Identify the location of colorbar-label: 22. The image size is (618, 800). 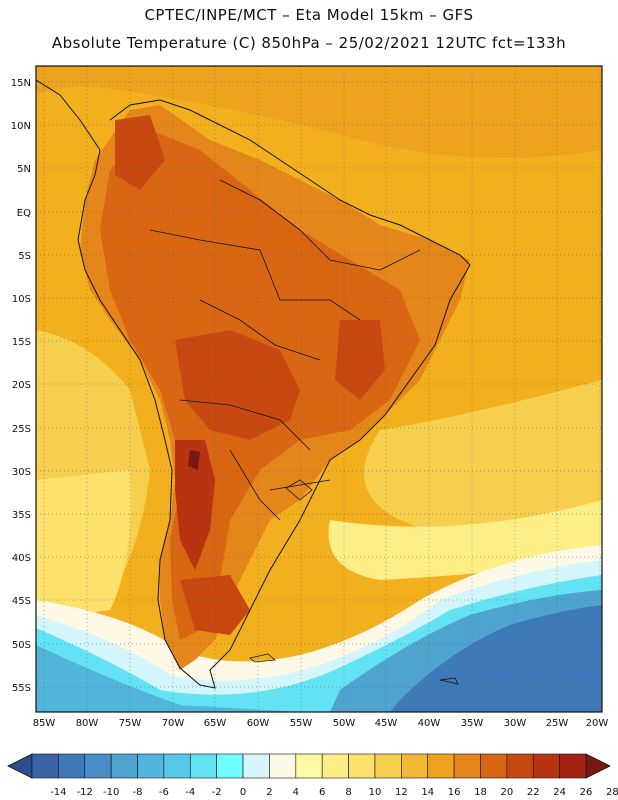
(533, 792).